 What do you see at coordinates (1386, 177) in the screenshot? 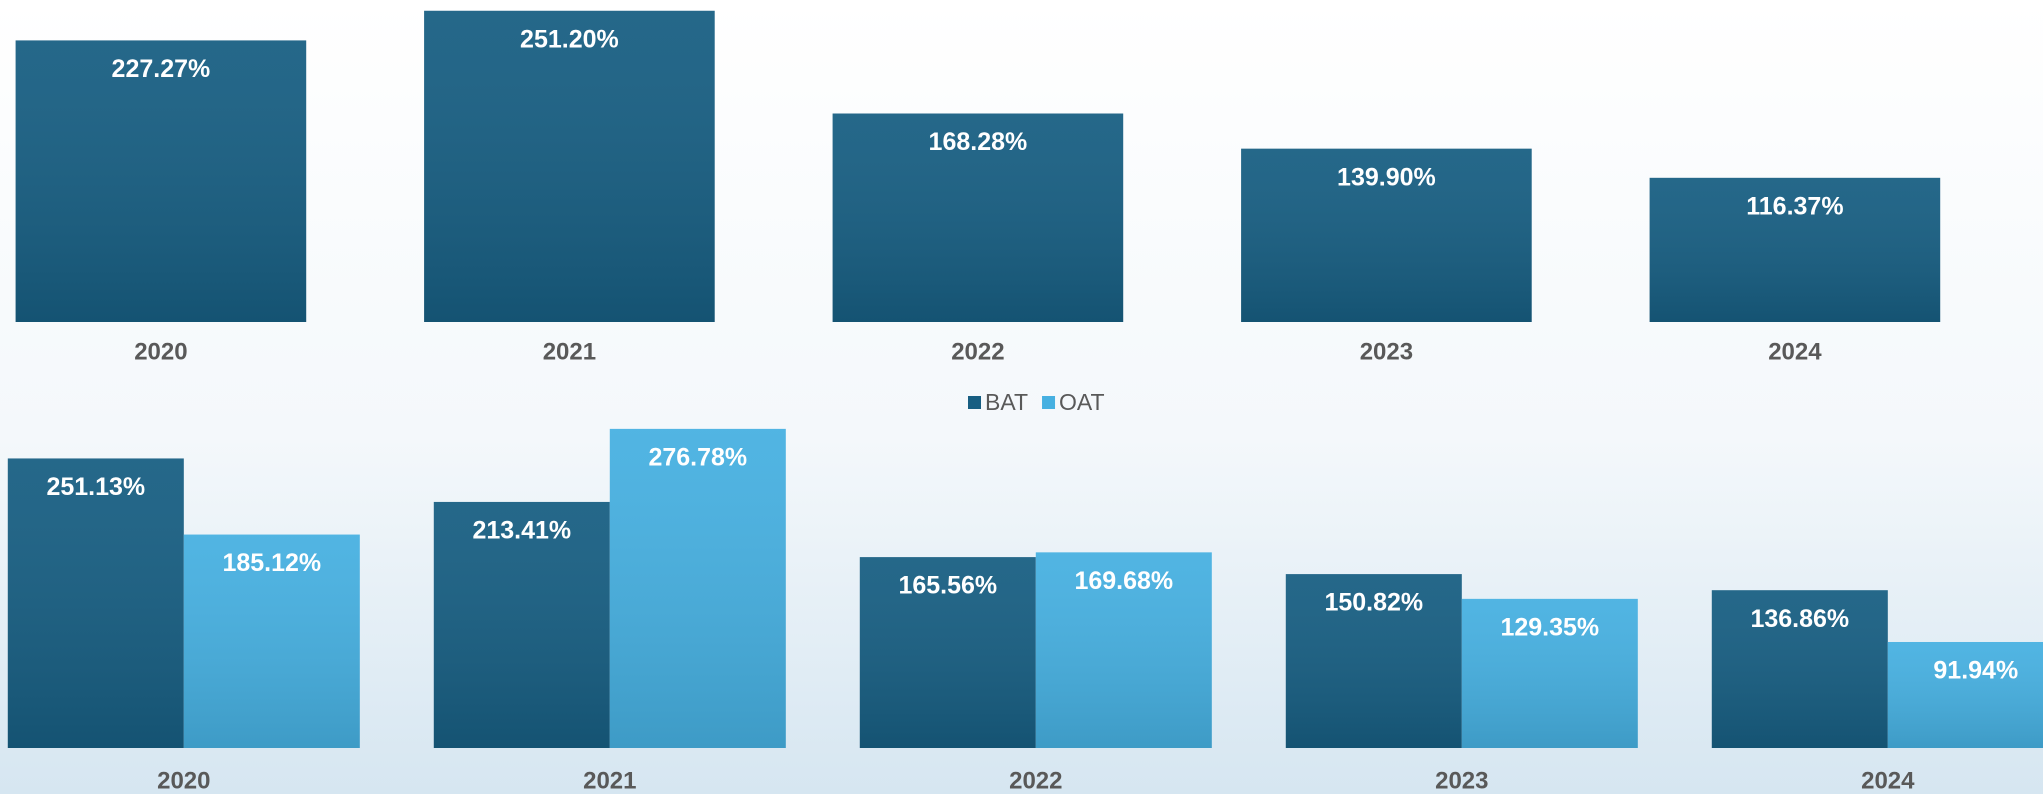
I see `value-label: 139.90%` at bounding box center [1386, 177].